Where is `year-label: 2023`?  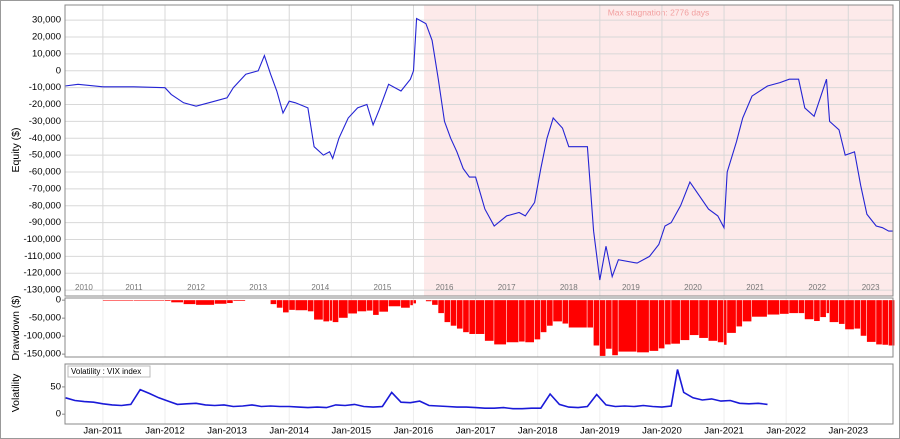 year-label: 2023 is located at coordinates (871, 287).